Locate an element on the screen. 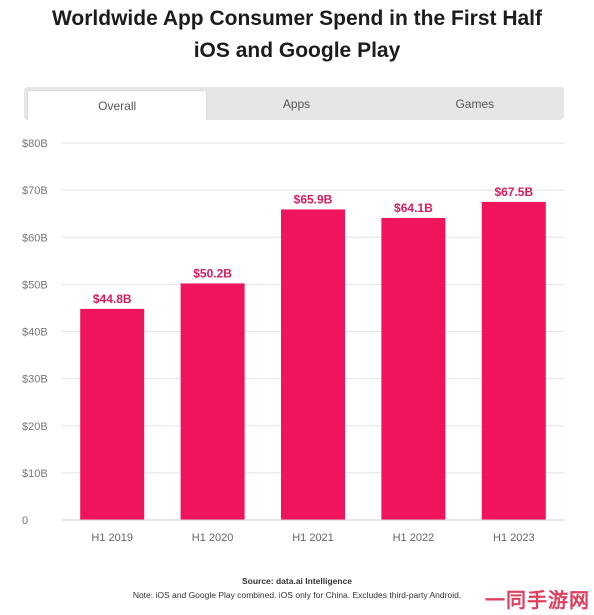 Image resolution: width=594 pixels, height=615 pixels. x-tick-label: H1 2022 is located at coordinates (414, 538).